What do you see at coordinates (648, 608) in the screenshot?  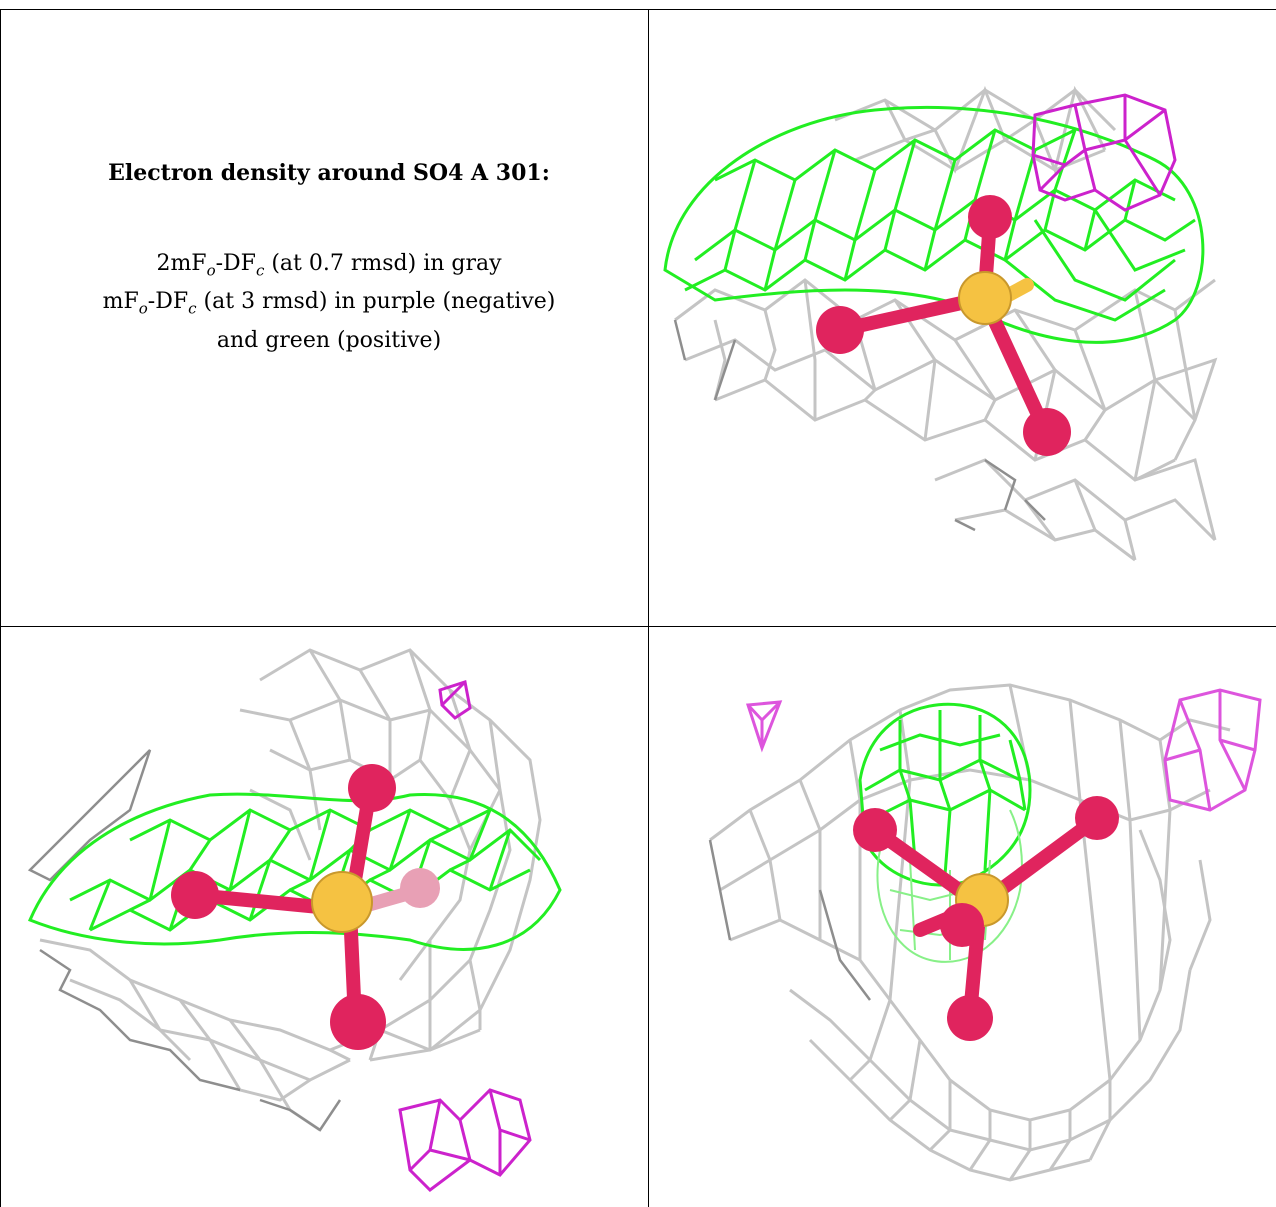 I see `center-divider` at bounding box center [648, 608].